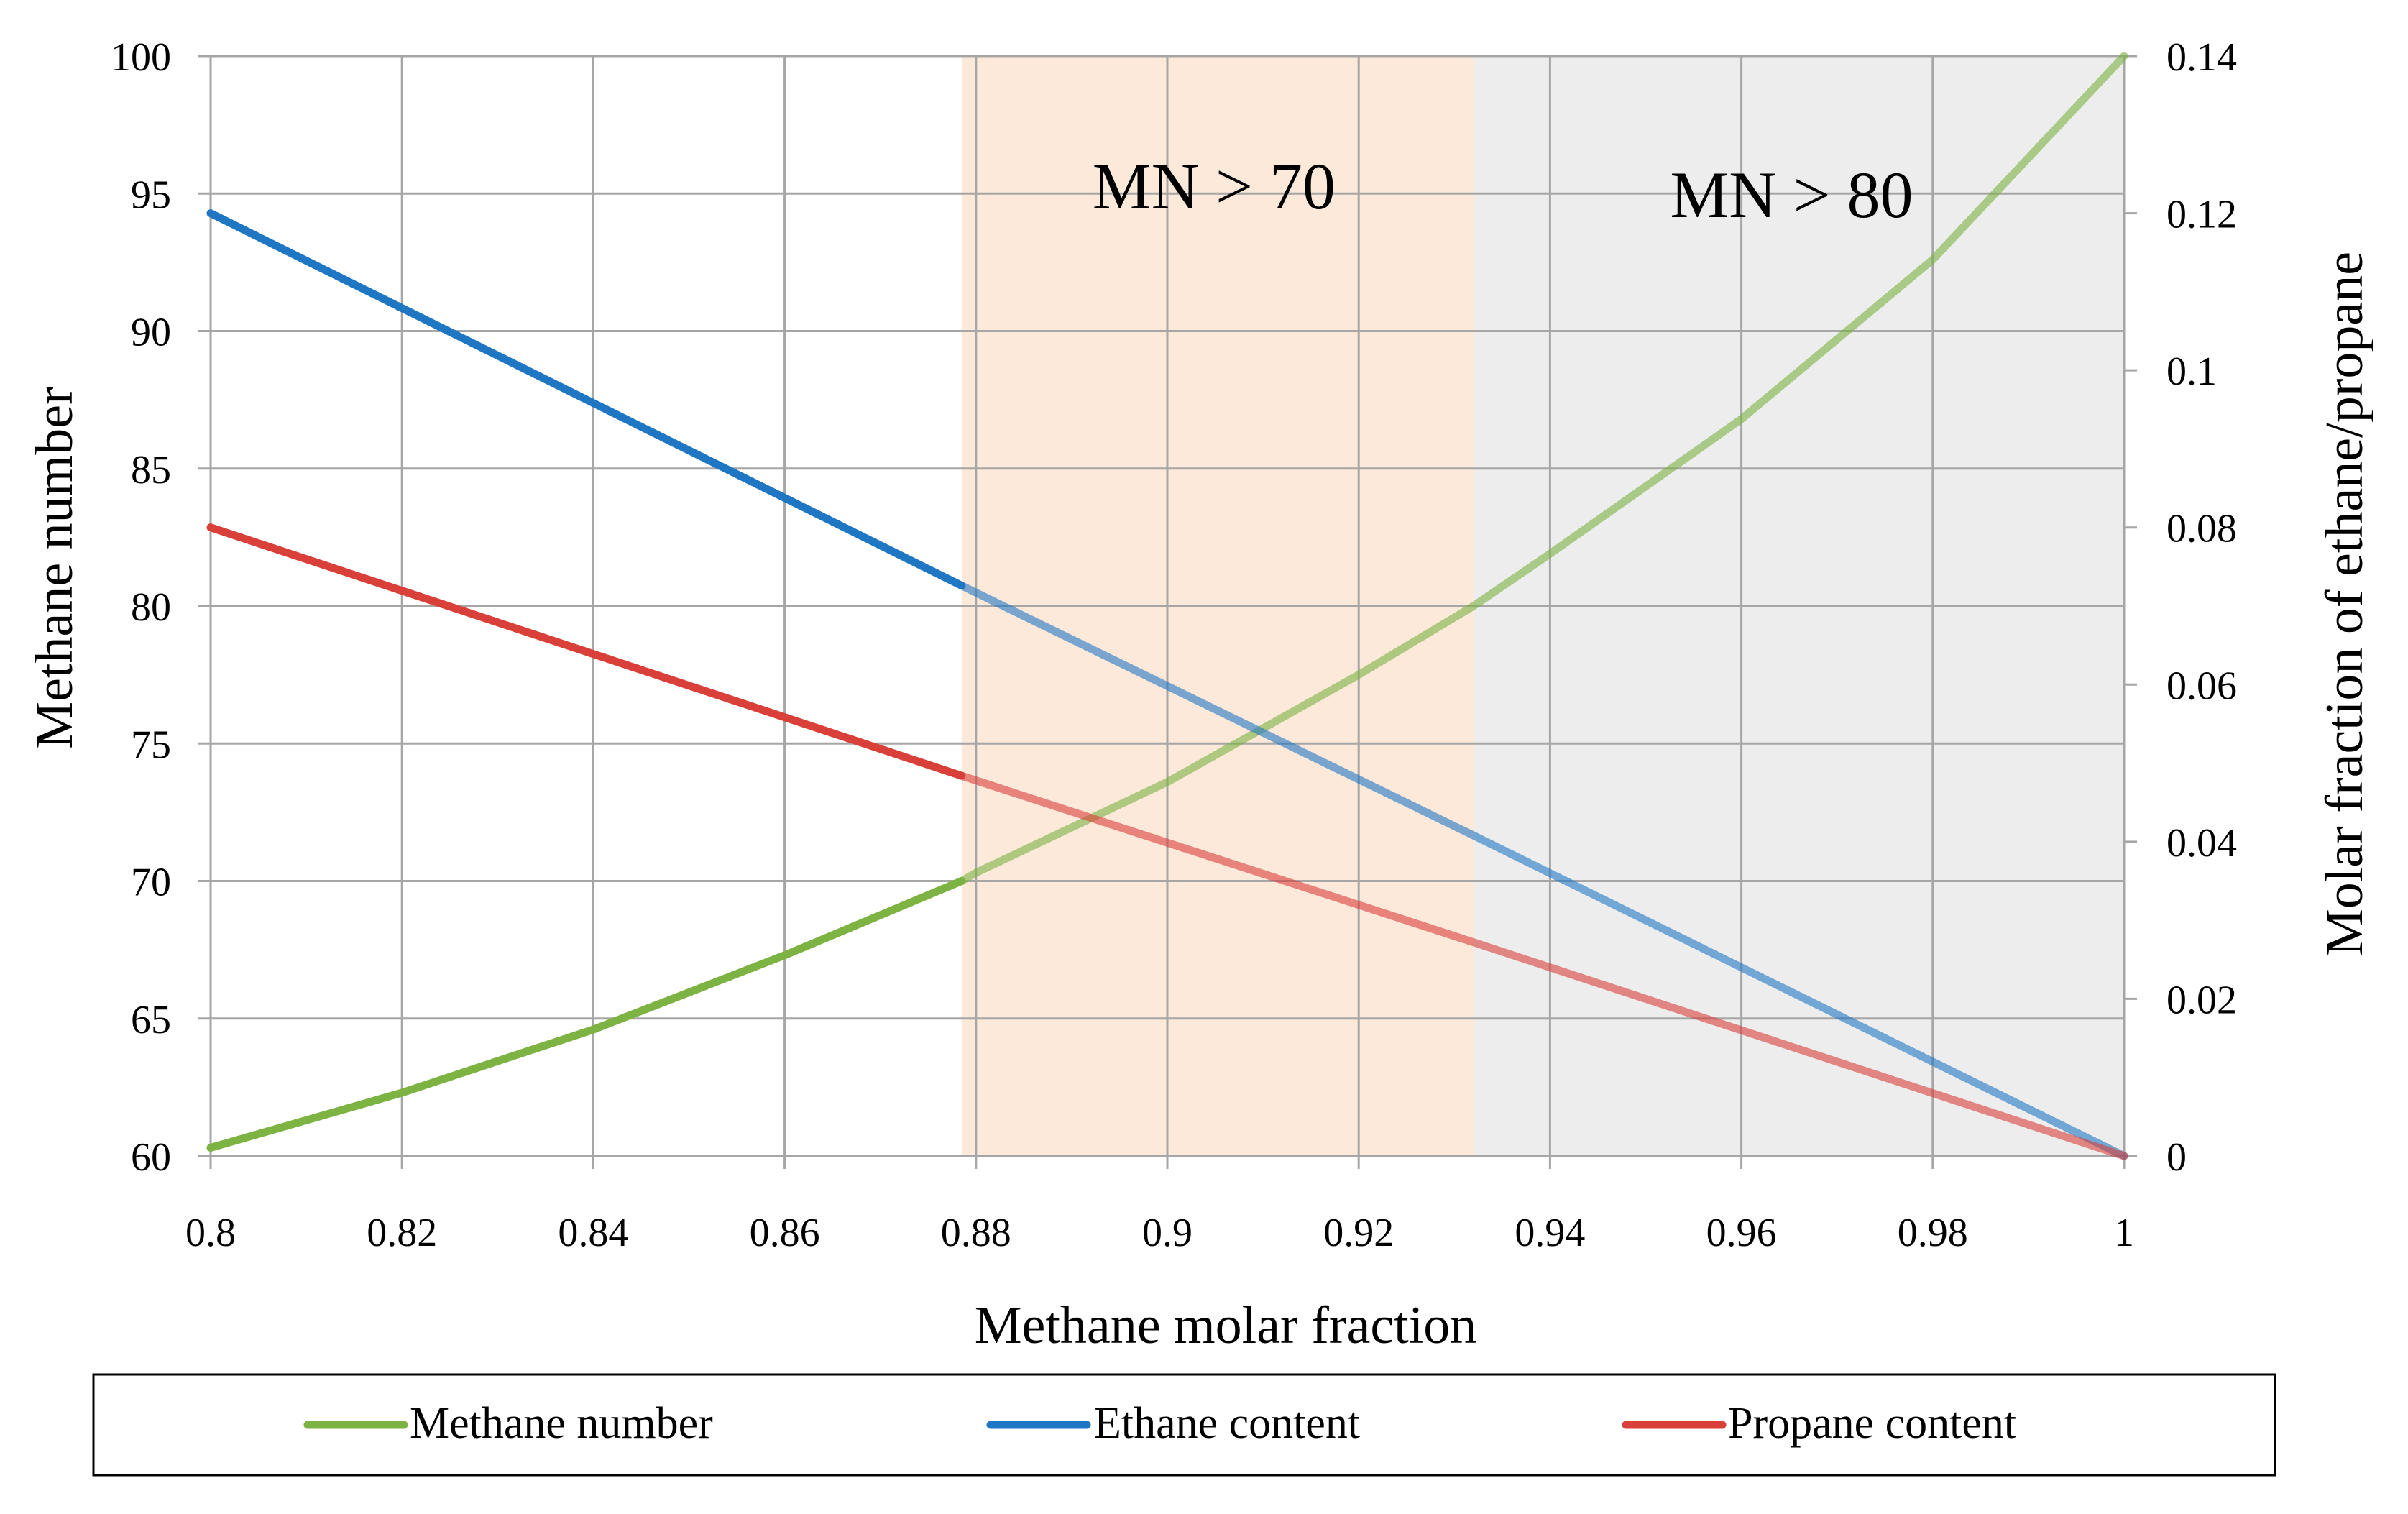 Image resolution: width=2408 pixels, height=1514 pixels. What do you see at coordinates (2176, 1157) in the screenshot?
I see `y2-tick-label: 0` at bounding box center [2176, 1157].